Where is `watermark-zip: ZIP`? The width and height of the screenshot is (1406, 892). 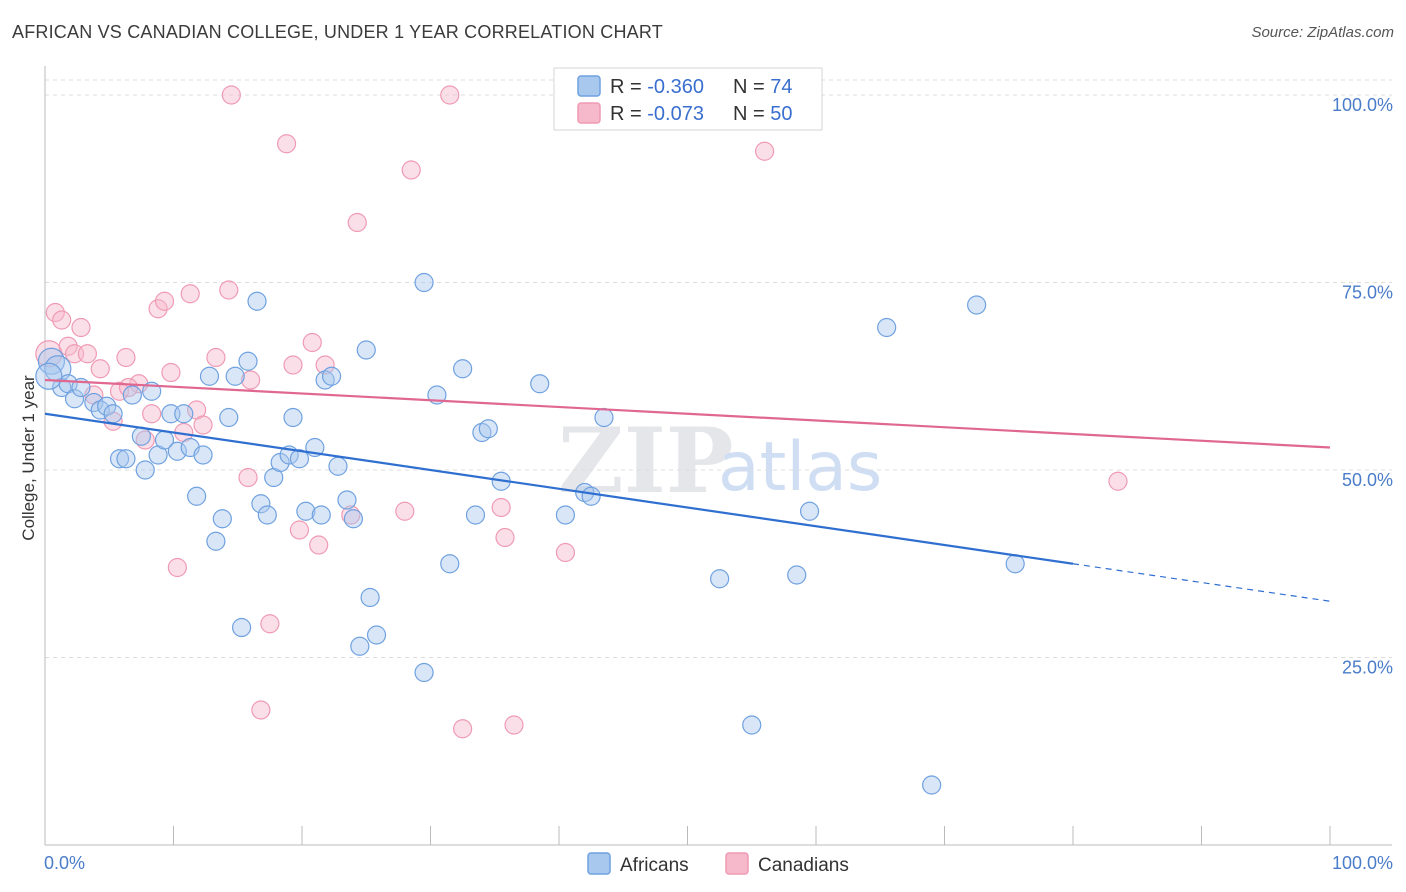 watermark-zip: ZIP is located at coordinates (645, 461).